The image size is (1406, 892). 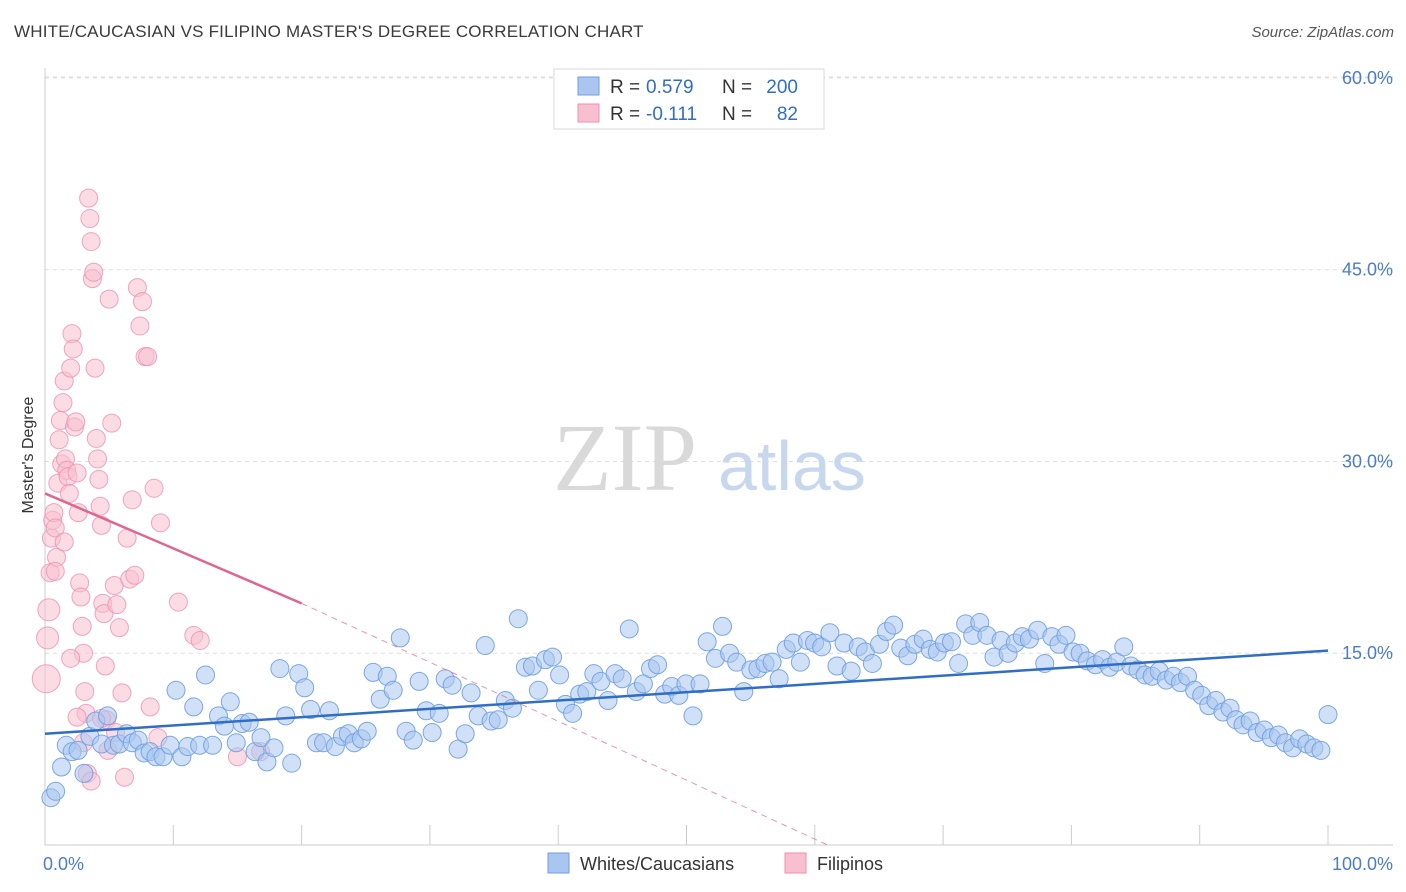 What do you see at coordinates (558, 863) in the screenshot?
I see `bottom-swatch-blue` at bounding box center [558, 863].